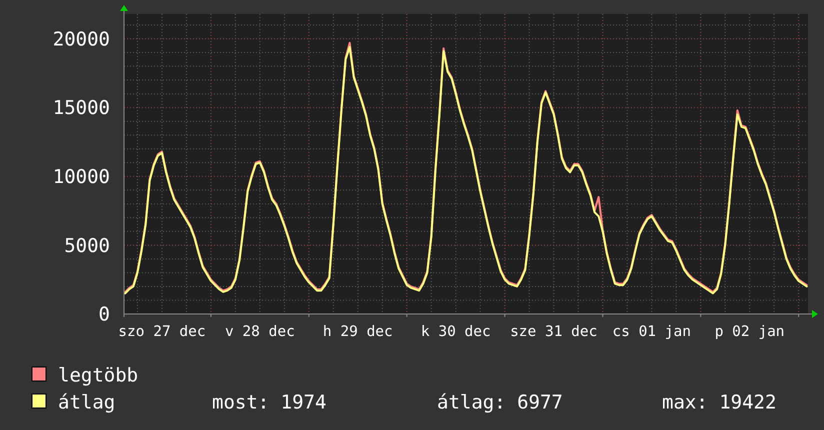  What do you see at coordinates (81, 177) in the screenshot?
I see `y-tick-label: 10000` at bounding box center [81, 177].